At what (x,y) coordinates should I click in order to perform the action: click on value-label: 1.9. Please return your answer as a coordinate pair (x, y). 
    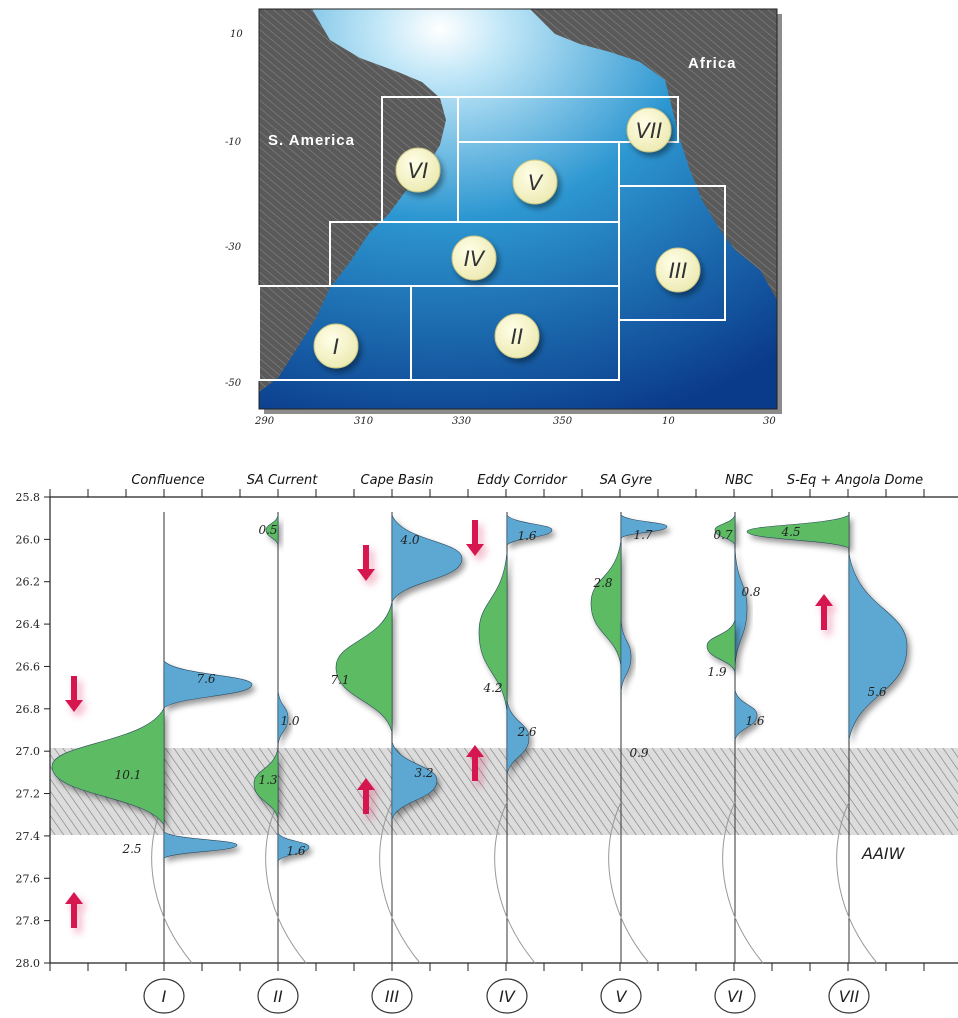
    Looking at the image, I should click on (716, 672).